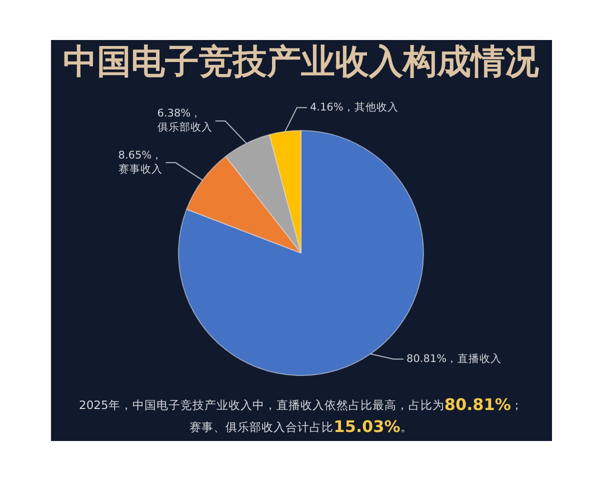 This screenshot has width=600, height=480. I want to click on chart-title: 中国电子竞技产业收入构成情况, so click(301, 62).